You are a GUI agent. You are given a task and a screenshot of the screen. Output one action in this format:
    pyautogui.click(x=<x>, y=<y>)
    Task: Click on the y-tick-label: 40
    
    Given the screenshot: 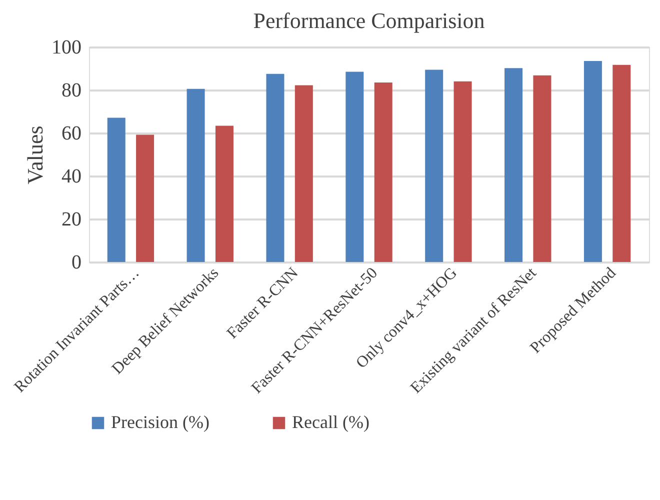 What is the action you would take?
    pyautogui.click(x=72, y=177)
    